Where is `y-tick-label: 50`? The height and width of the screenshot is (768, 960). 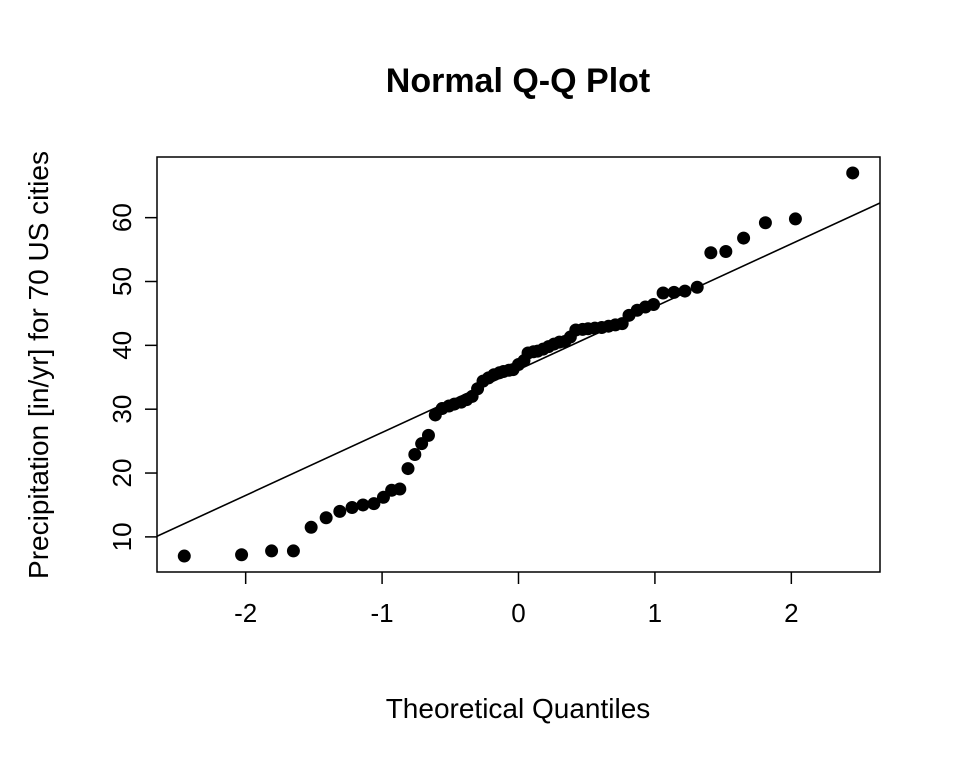 y-tick-label: 50 is located at coordinates (122, 281).